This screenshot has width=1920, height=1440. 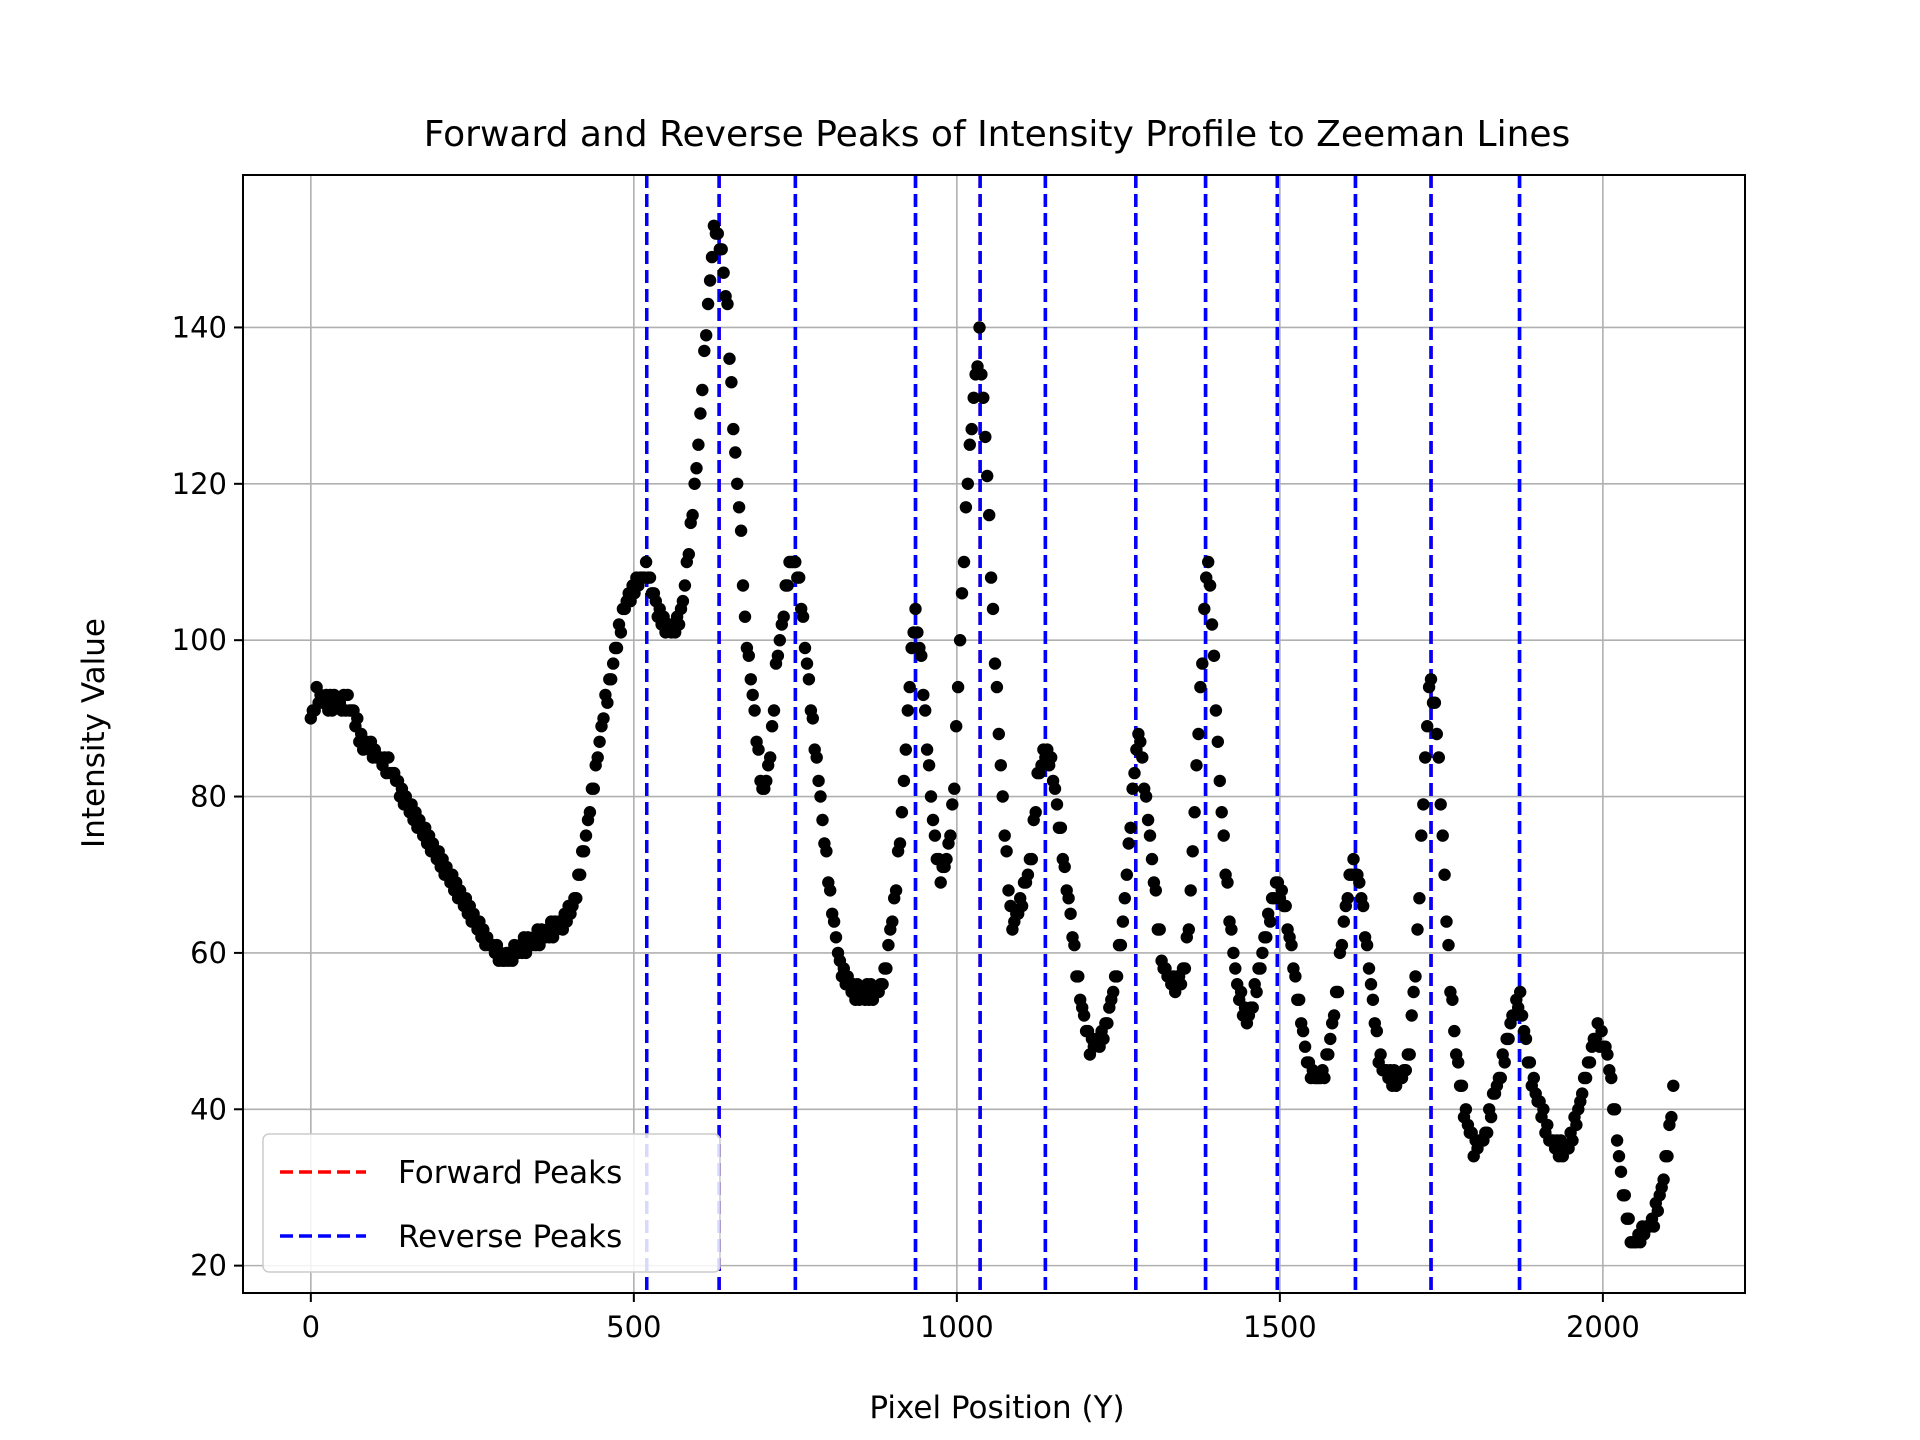 I want to click on y-tick-label: 100, so click(x=199, y=640).